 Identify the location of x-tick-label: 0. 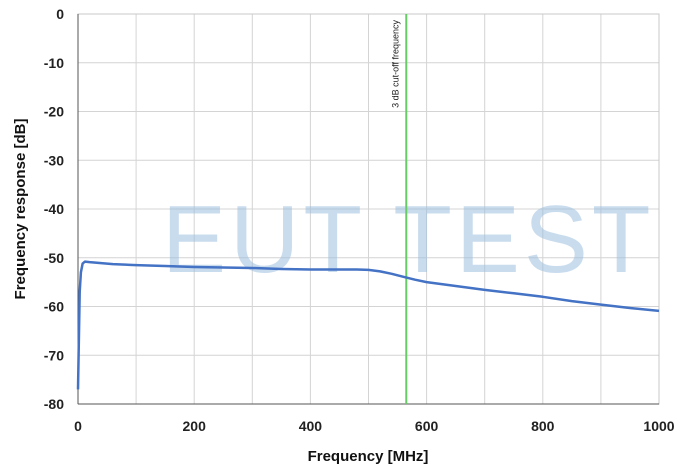
(78, 426).